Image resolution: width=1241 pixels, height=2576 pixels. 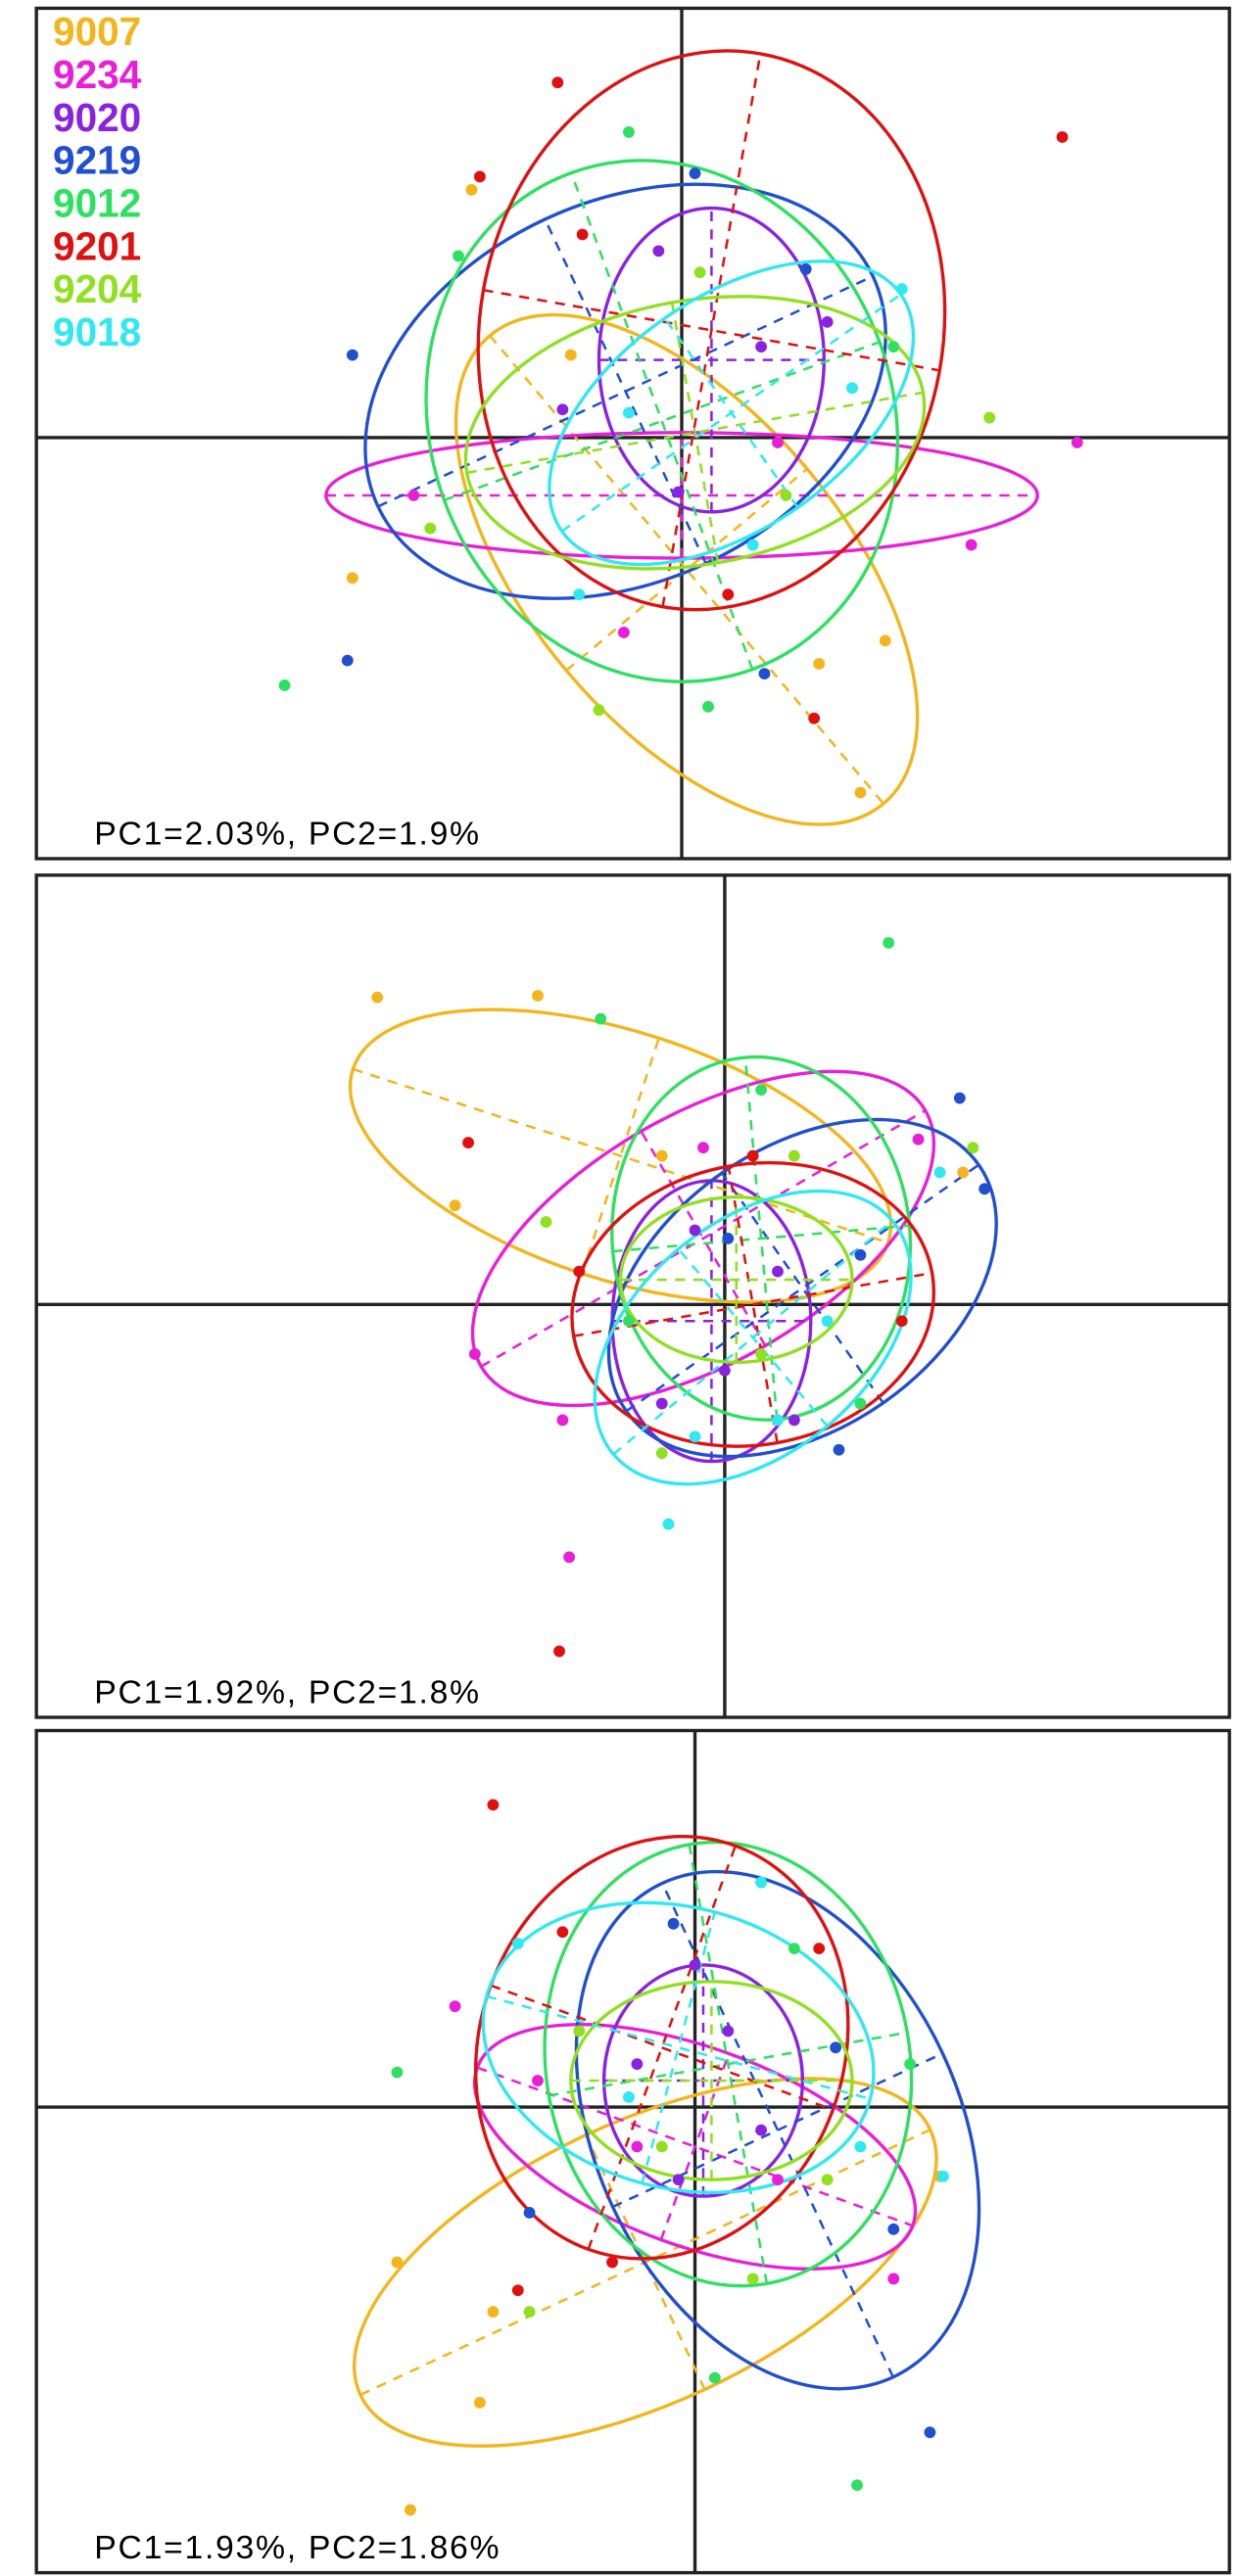 What do you see at coordinates (288, 833) in the screenshot?
I see `annotation: PC1=2.03%, PC2=1.9%` at bounding box center [288, 833].